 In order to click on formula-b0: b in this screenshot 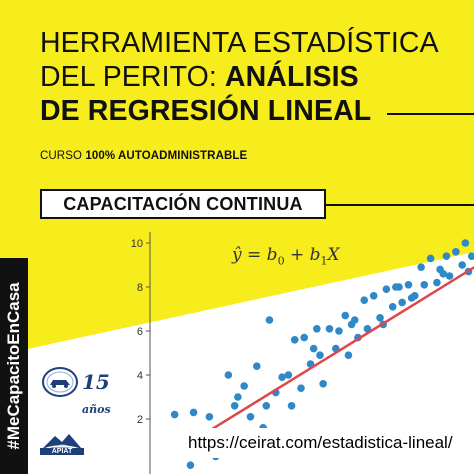, I will do `click(272, 255)`.